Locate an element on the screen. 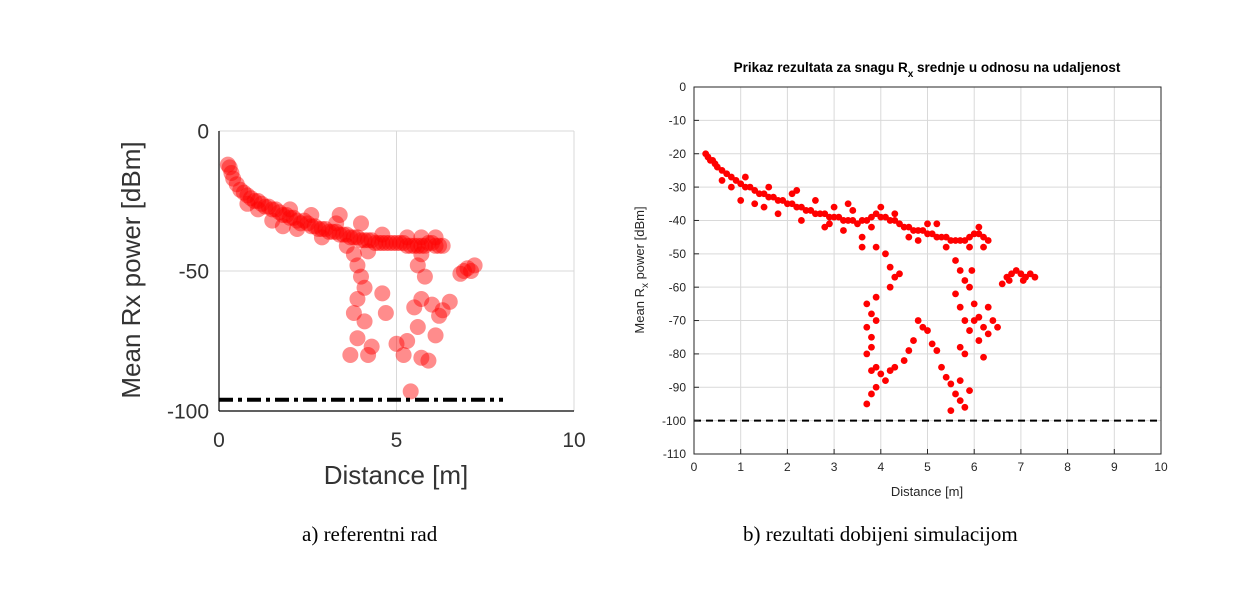 This screenshot has width=1237, height=615. y-tick-label: -70 is located at coordinates (678, 321).